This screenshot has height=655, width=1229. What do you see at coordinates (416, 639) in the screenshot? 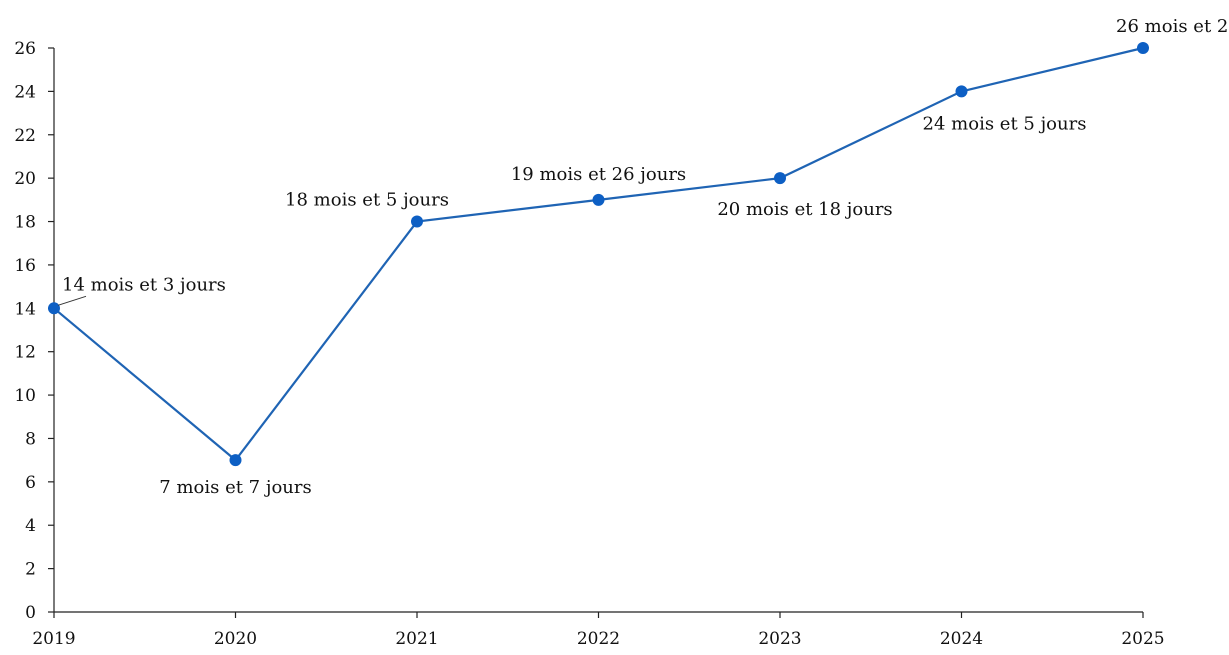
I see `x-tick-label: 2021` at bounding box center [416, 639].